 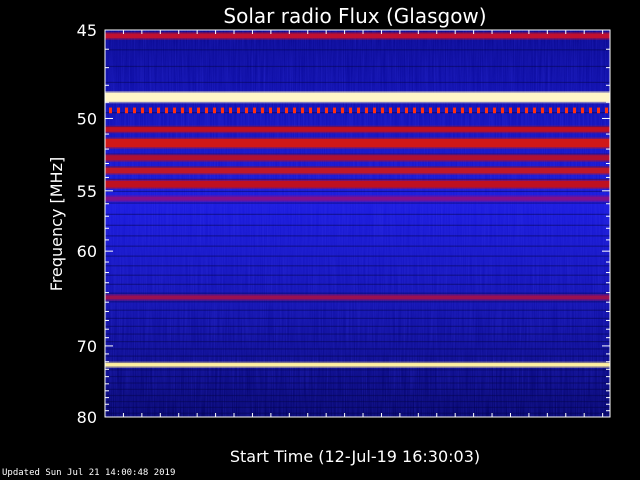 I want to click on chart-title: Solar radio Flux (Glasgow), so click(x=354, y=16).